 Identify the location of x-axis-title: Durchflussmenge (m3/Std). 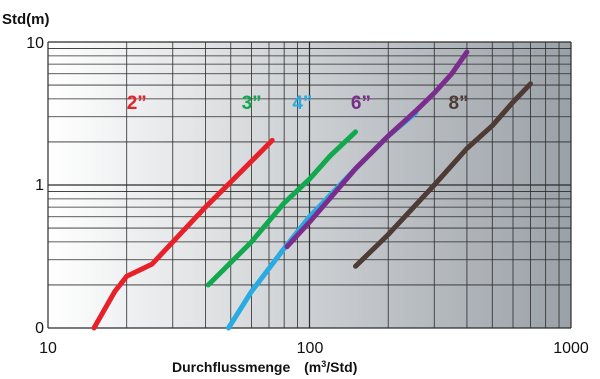
(264, 367).